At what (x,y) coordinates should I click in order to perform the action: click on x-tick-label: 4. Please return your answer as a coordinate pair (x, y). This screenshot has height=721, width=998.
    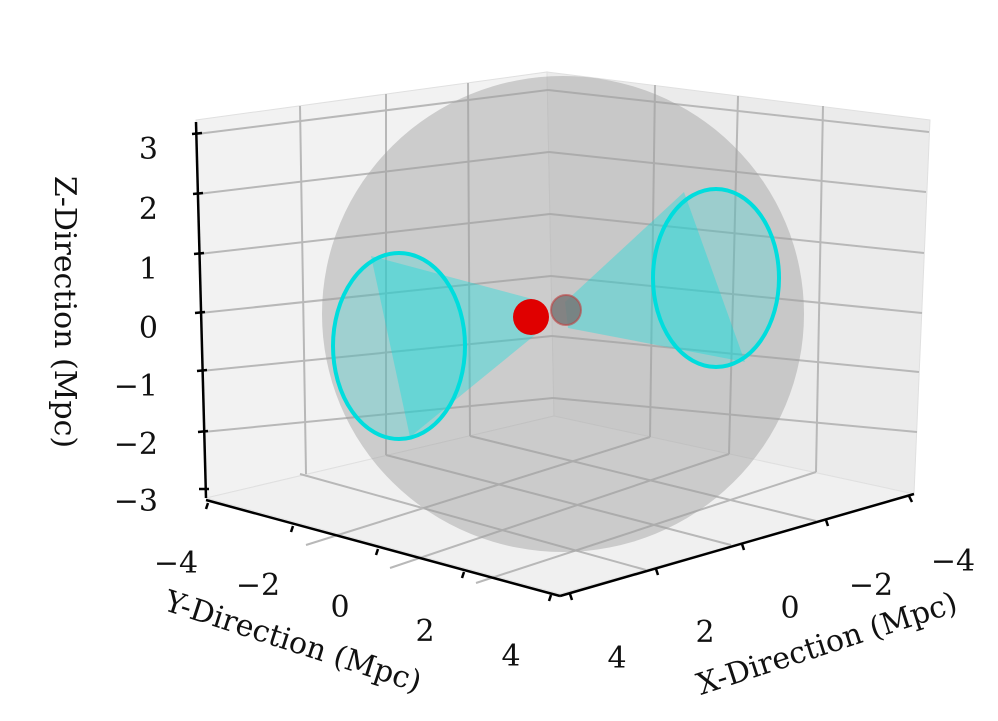
    Looking at the image, I should click on (616, 658).